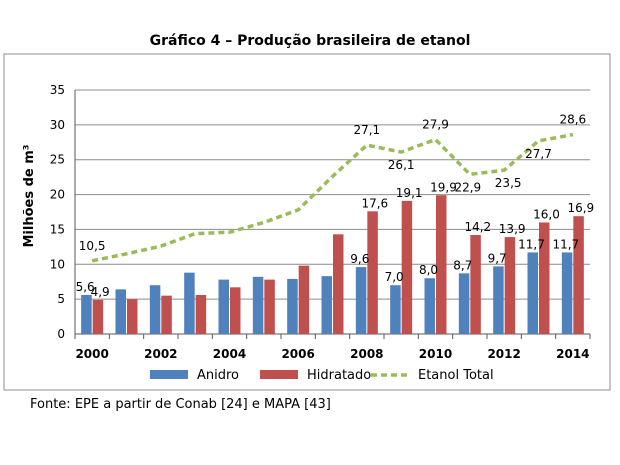  What do you see at coordinates (297, 354) in the screenshot?
I see `x-tick-label: 2006` at bounding box center [297, 354].